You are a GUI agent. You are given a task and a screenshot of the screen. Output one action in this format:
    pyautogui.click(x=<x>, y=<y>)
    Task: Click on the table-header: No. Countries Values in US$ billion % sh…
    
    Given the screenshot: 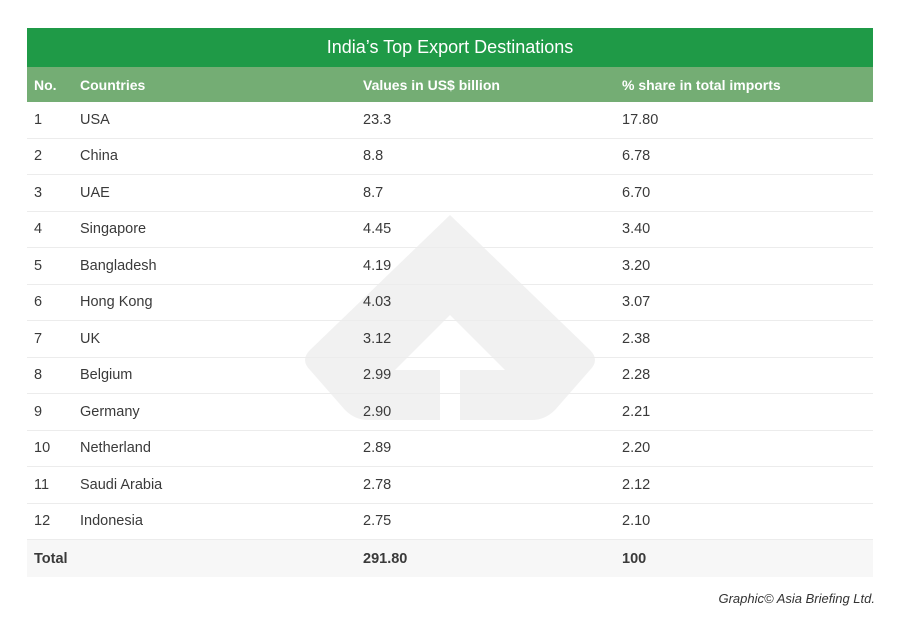 What is the action you would take?
    pyautogui.click(x=450, y=84)
    